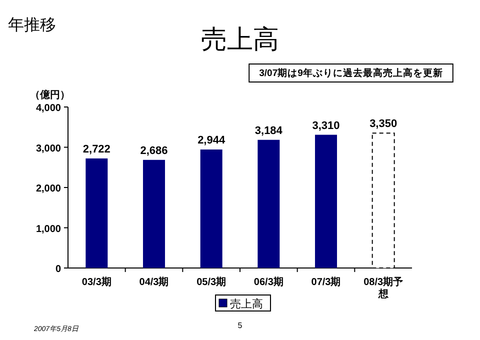 Image resolution: width=480 pixels, height=340 pixels. Describe the element at coordinates (269, 282) in the screenshot. I see `x-tick-label: 06/3期` at that location.